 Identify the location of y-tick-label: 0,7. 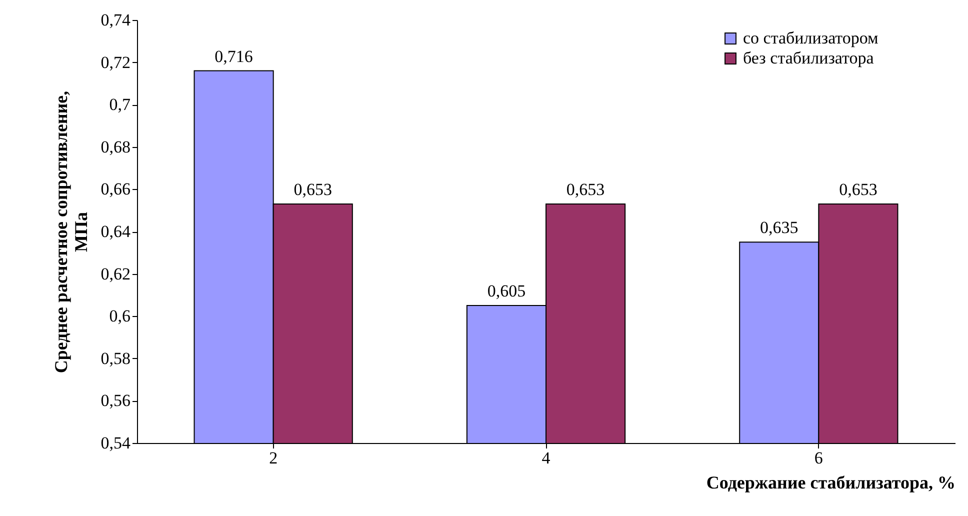
(120, 104).